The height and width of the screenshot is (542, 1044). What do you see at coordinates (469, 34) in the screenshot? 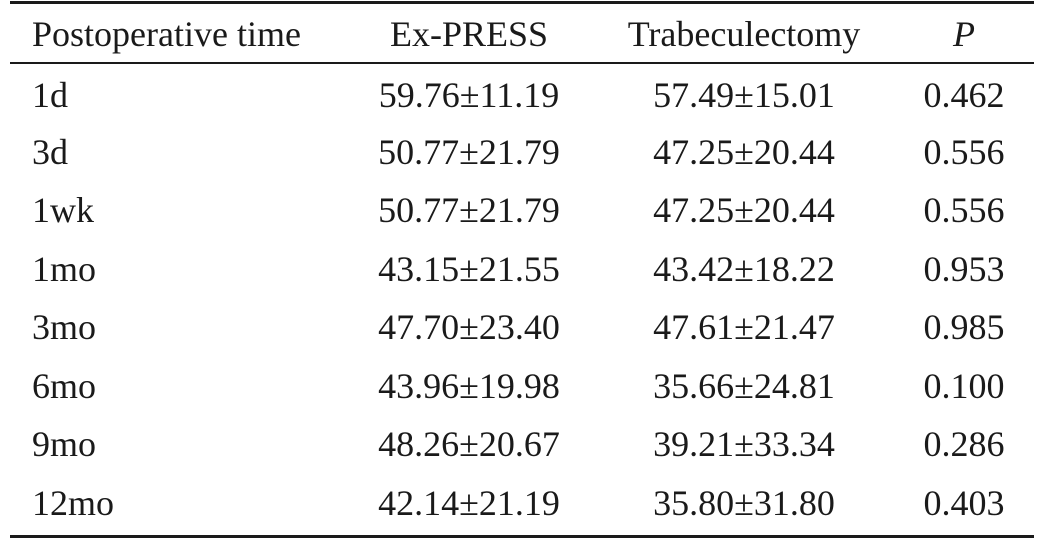
I see `header-ex-press: Ex-PRESS` at bounding box center [469, 34].